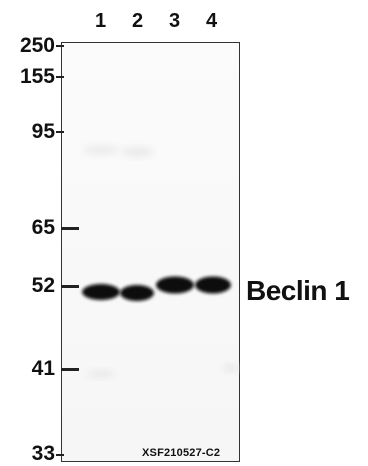 Image resolution: width=368 pixels, height=466 pixels. What do you see at coordinates (43, 227) in the screenshot?
I see `mw-label-65: 65` at bounding box center [43, 227].